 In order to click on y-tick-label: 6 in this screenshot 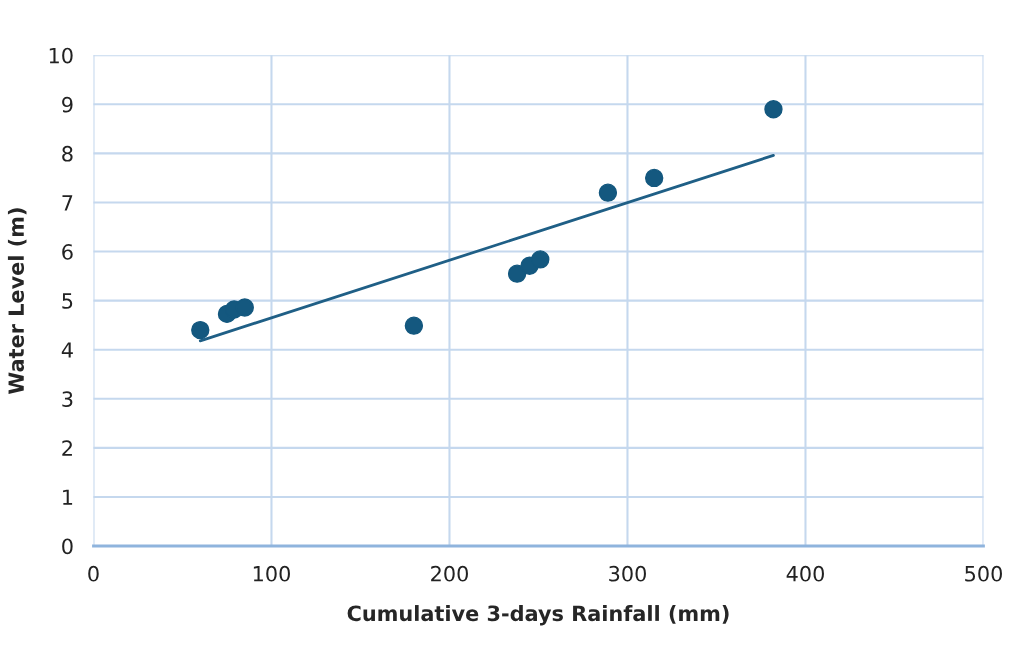, I will do `click(67, 252)`.